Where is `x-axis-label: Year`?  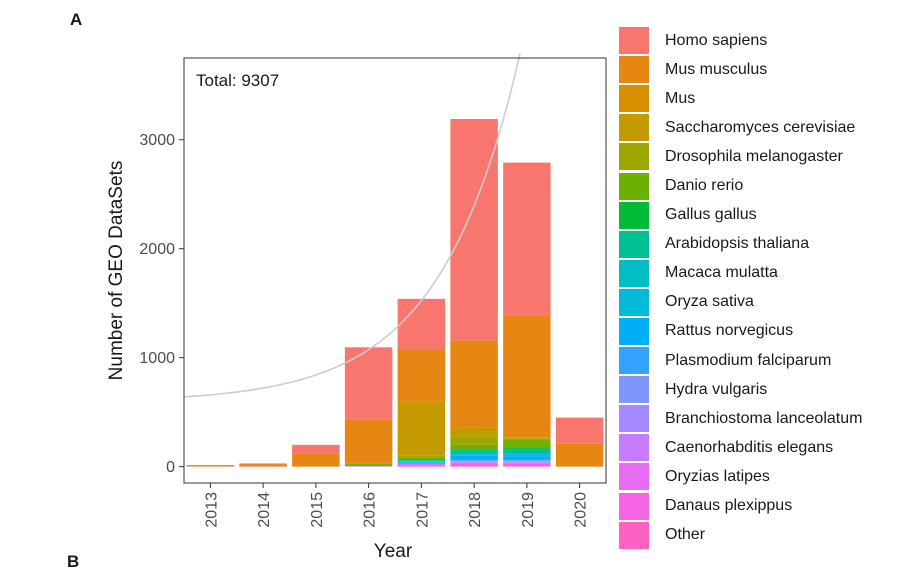
x-axis-label: Year is located at coordinates (393, 551).